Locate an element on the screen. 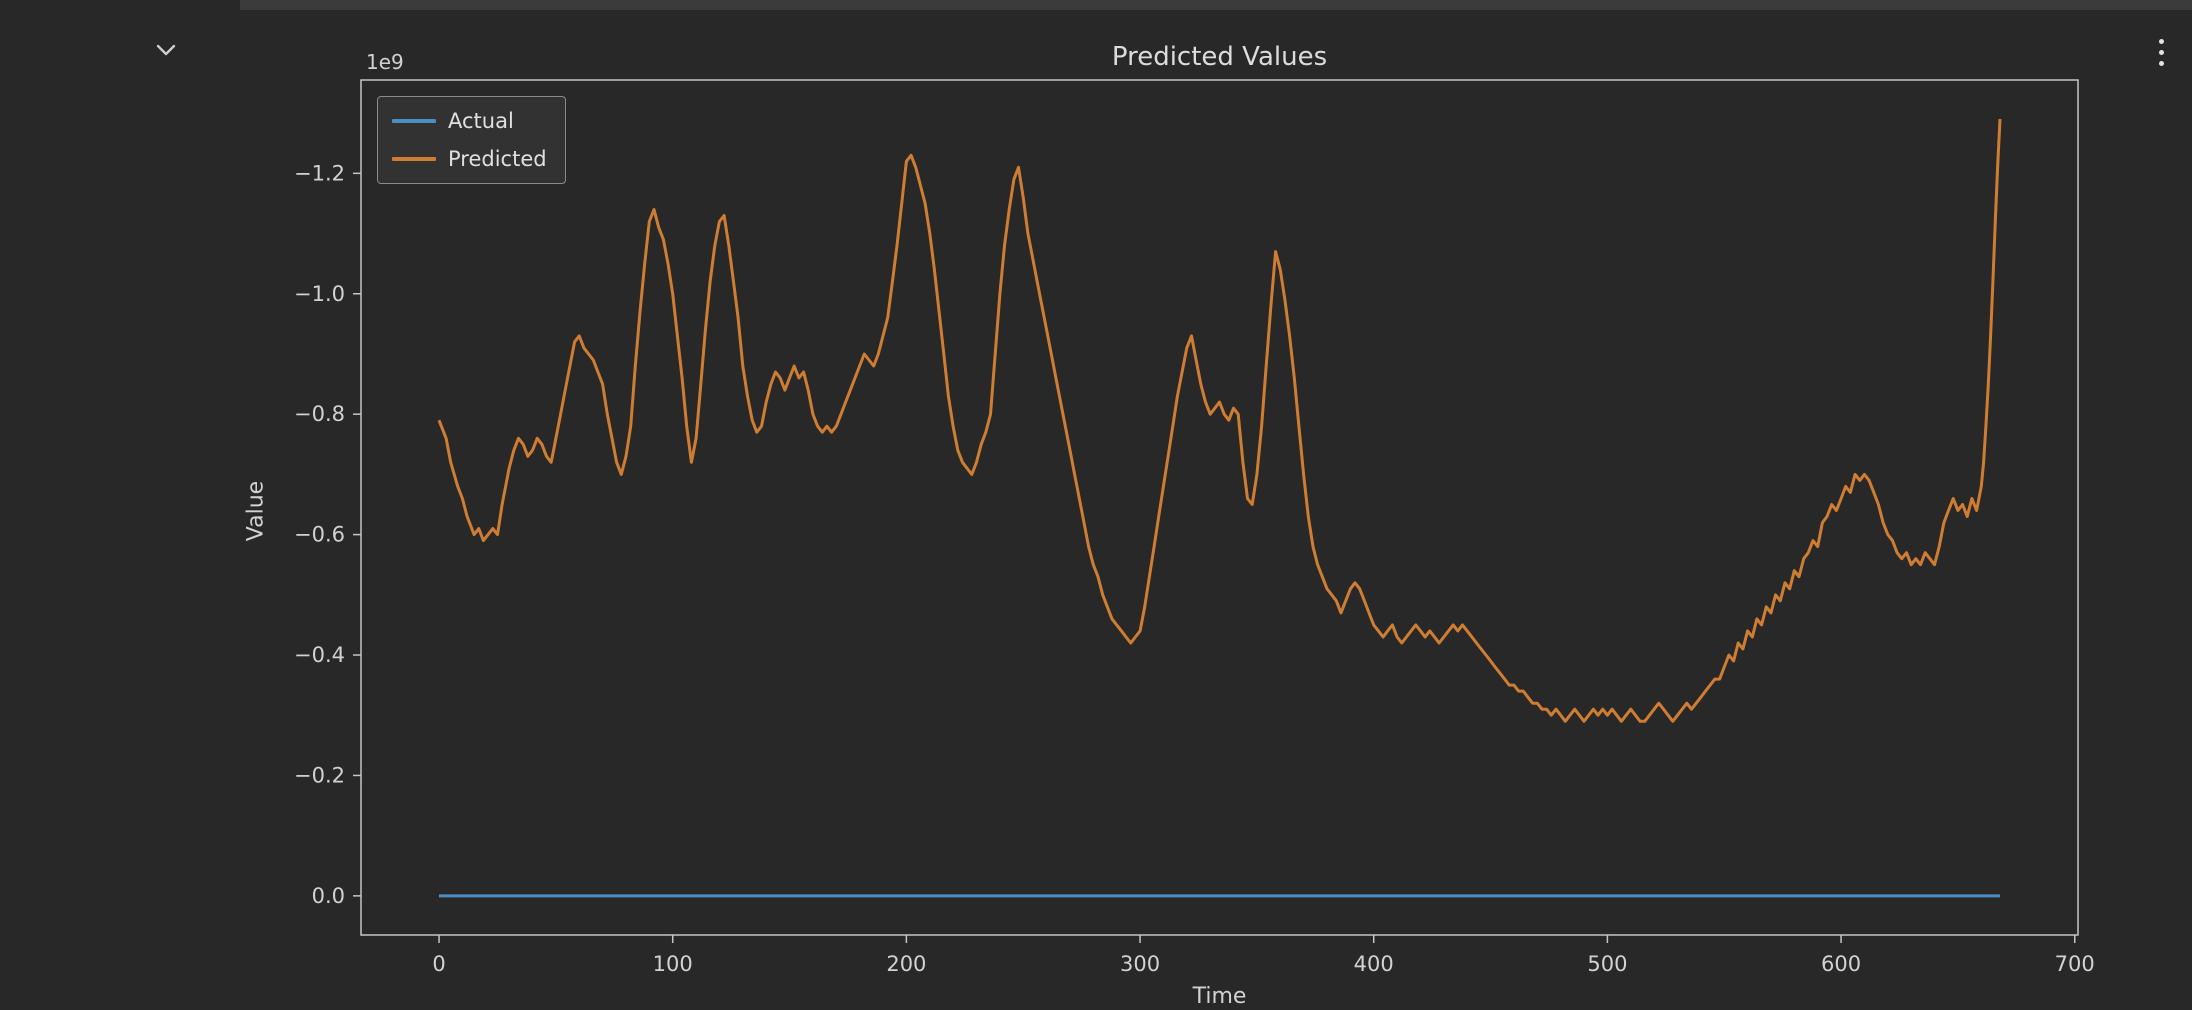 The width and height of the screenshot is (2192, 1010). chart-legend: Actual Predicted is located at coordinates (471, 140).